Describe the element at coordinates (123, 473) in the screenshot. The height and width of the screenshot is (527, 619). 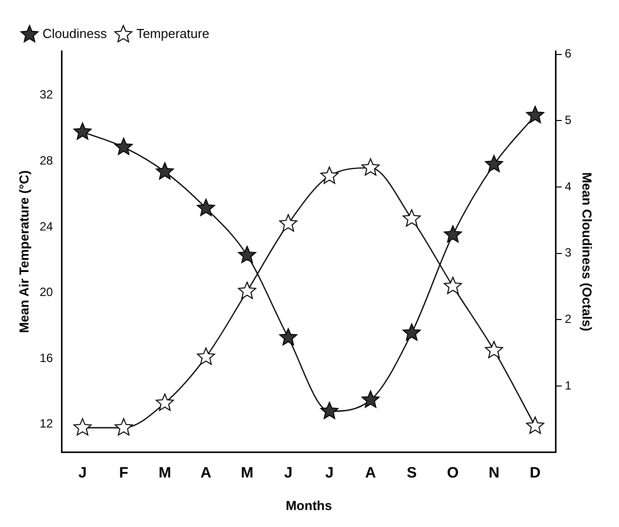
I see `x-tick-label: F` at that location.